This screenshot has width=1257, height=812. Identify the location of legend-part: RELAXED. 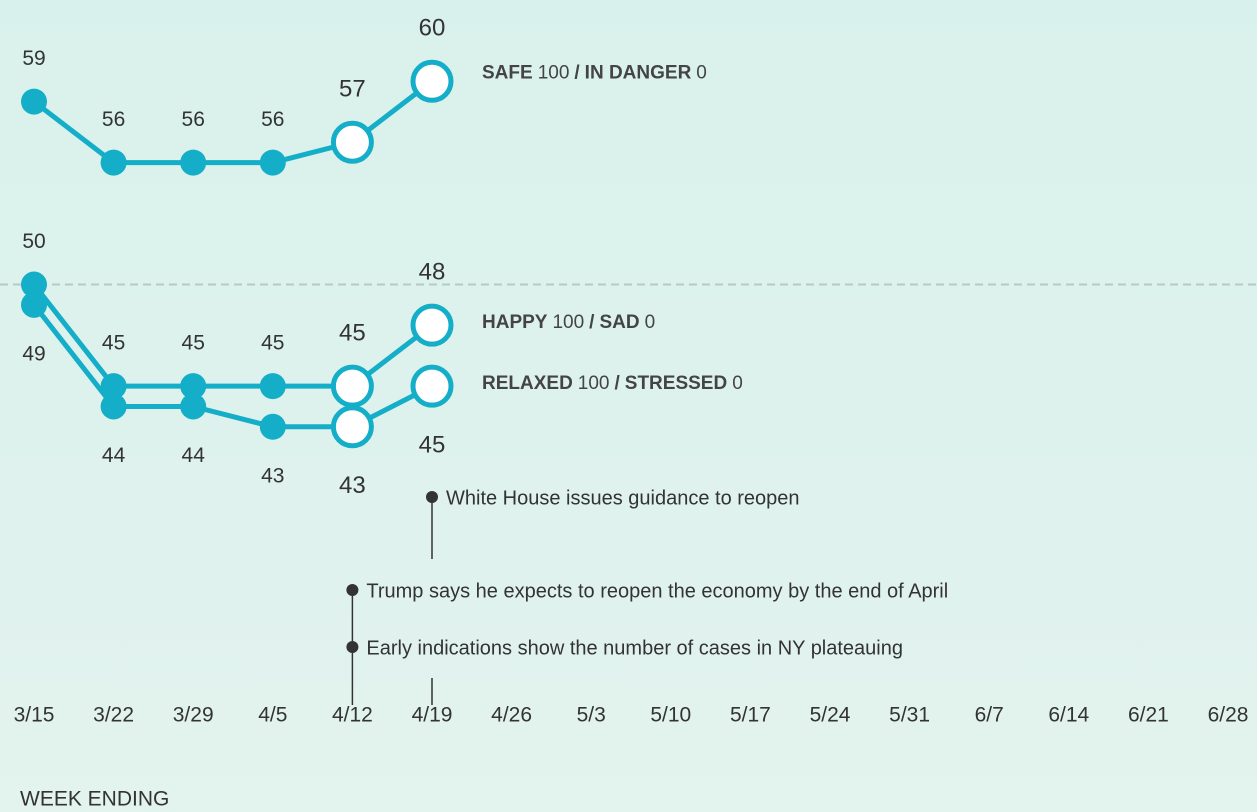
(527, 383).